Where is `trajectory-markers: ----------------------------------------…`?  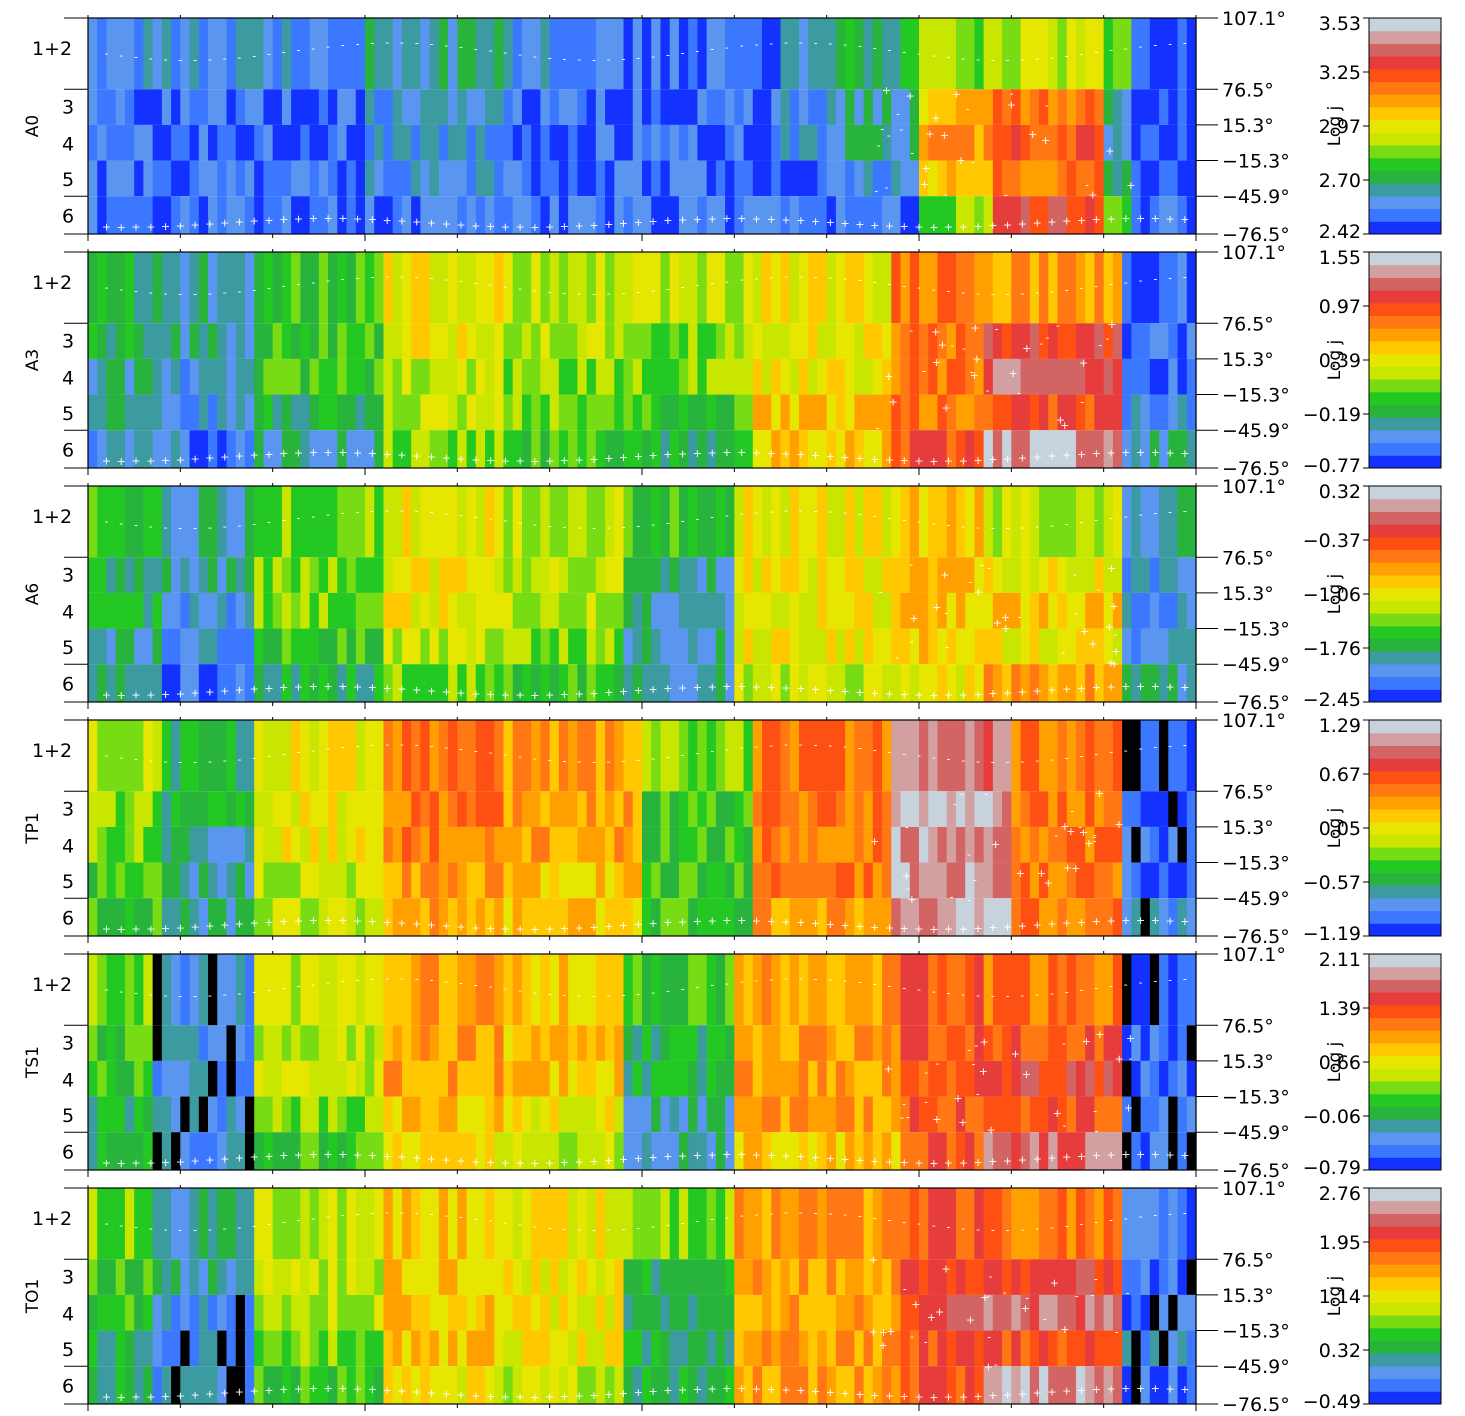
trajectory-markers: ----------------------------------------… is located at coordinates (646, 1071).